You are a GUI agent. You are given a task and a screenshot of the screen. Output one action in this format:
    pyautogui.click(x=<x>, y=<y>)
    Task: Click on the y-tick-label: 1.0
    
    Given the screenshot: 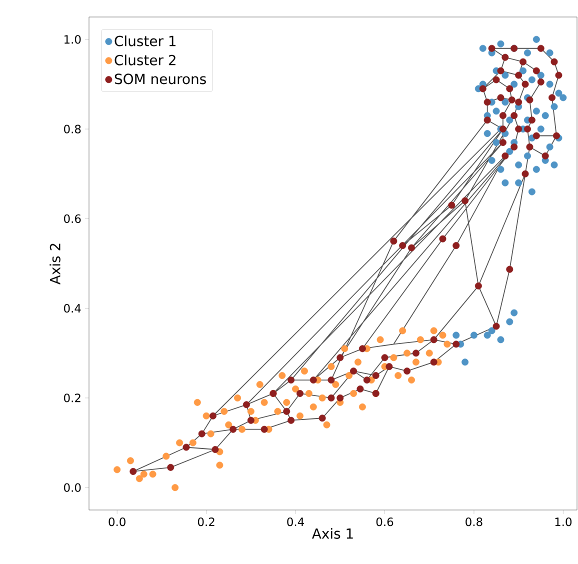 What is the action you would take?
    pyautogui.click(x=72, y=39)
    